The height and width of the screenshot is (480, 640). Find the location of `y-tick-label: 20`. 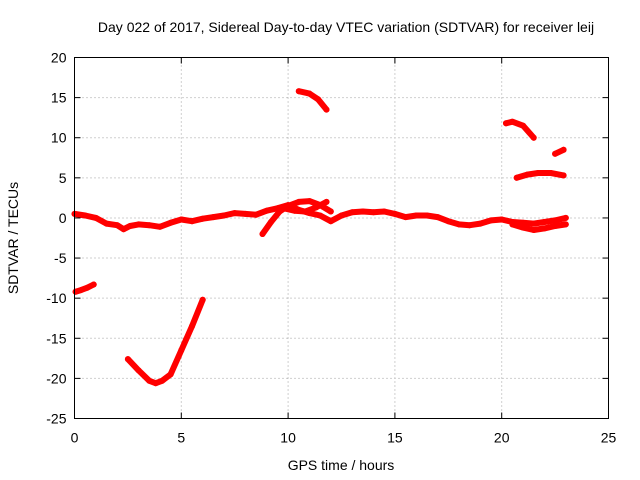

y-tick-label: 20 is located at coordinates (59, 58).